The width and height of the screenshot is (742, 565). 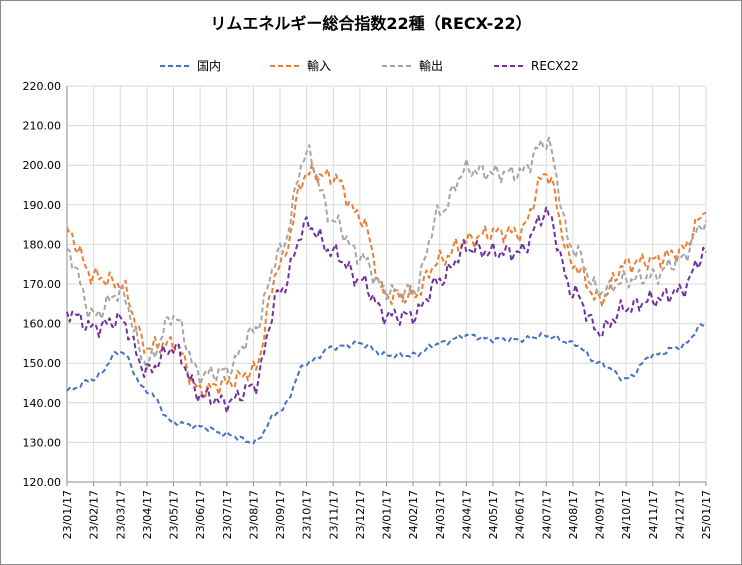 I want to click on x-tick-label: 24/12/17, so click(x=679, y=514).